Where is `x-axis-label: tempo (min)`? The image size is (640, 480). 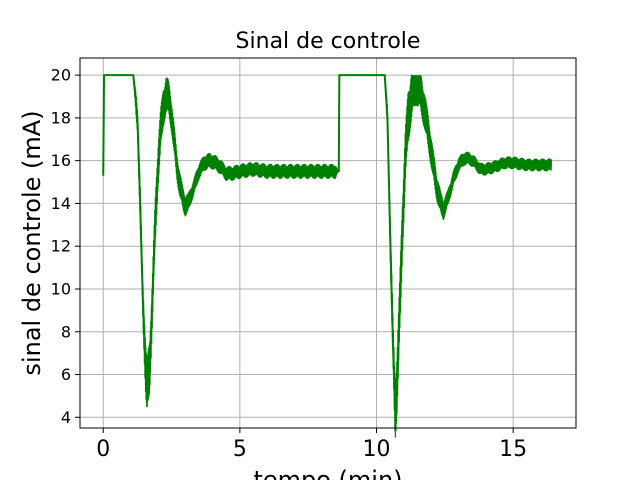
x-axis-label: tempo (min) is located at coordinates (327, 473).